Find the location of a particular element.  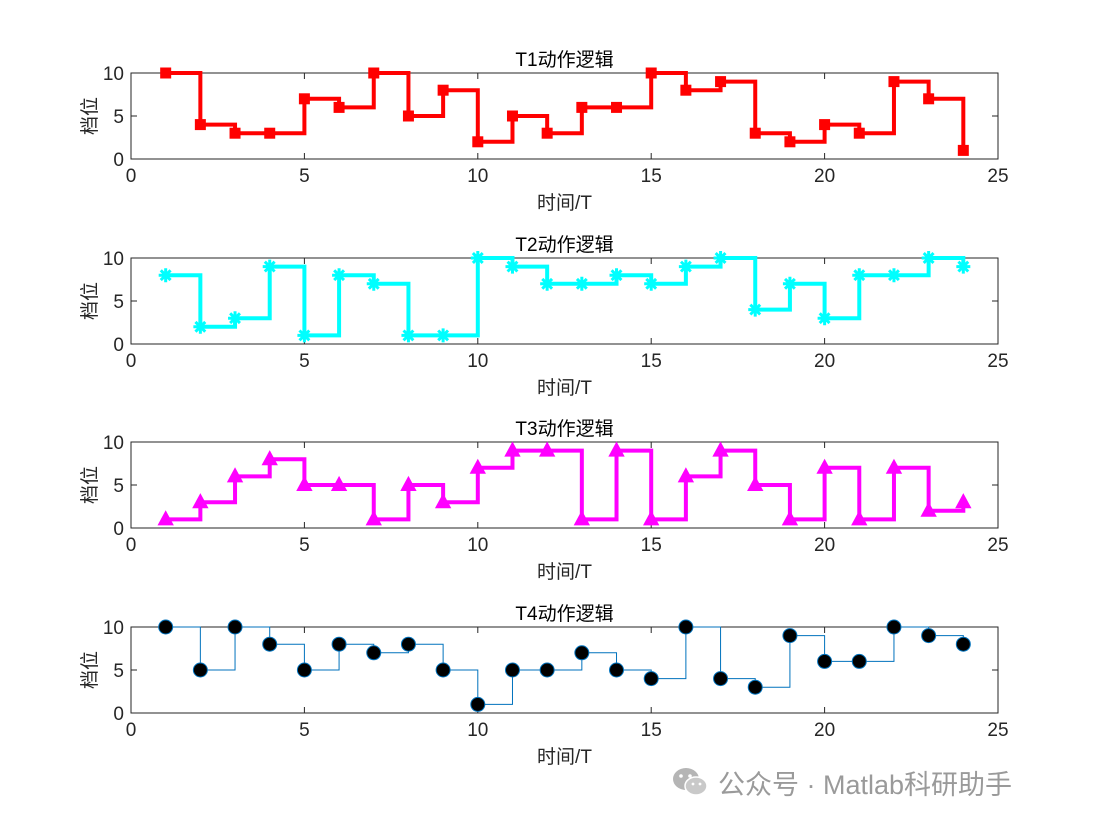

subplot-title: T1动作逻辑 is located at coordinates (564, 60).